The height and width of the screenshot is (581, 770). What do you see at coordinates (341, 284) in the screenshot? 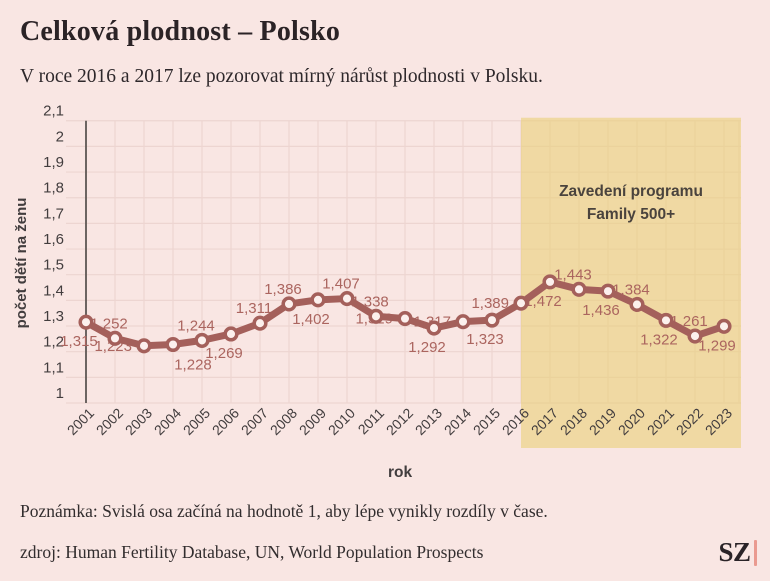
I see `data-point-label: 1,407` at bounding box center [341, 284].